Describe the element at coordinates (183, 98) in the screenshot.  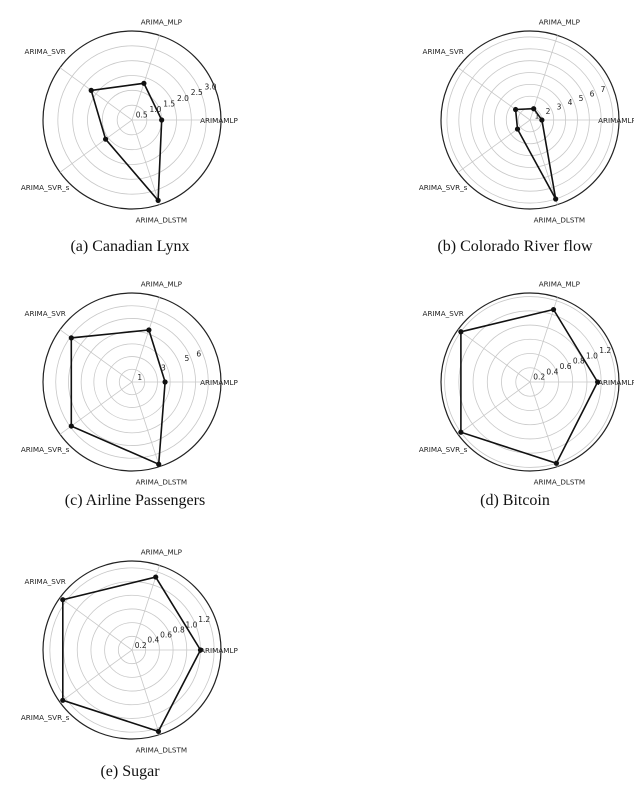
I see `radial-tick-label-3: 2.0` at that location.